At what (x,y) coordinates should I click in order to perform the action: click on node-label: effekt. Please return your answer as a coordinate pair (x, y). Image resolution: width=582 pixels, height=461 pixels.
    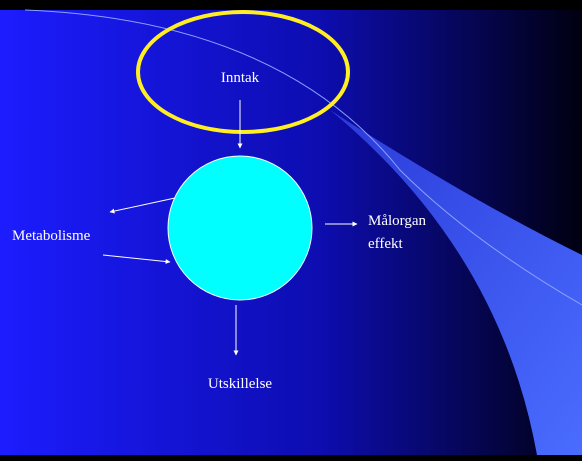
    Looking at the image, I should click on (386, 244).